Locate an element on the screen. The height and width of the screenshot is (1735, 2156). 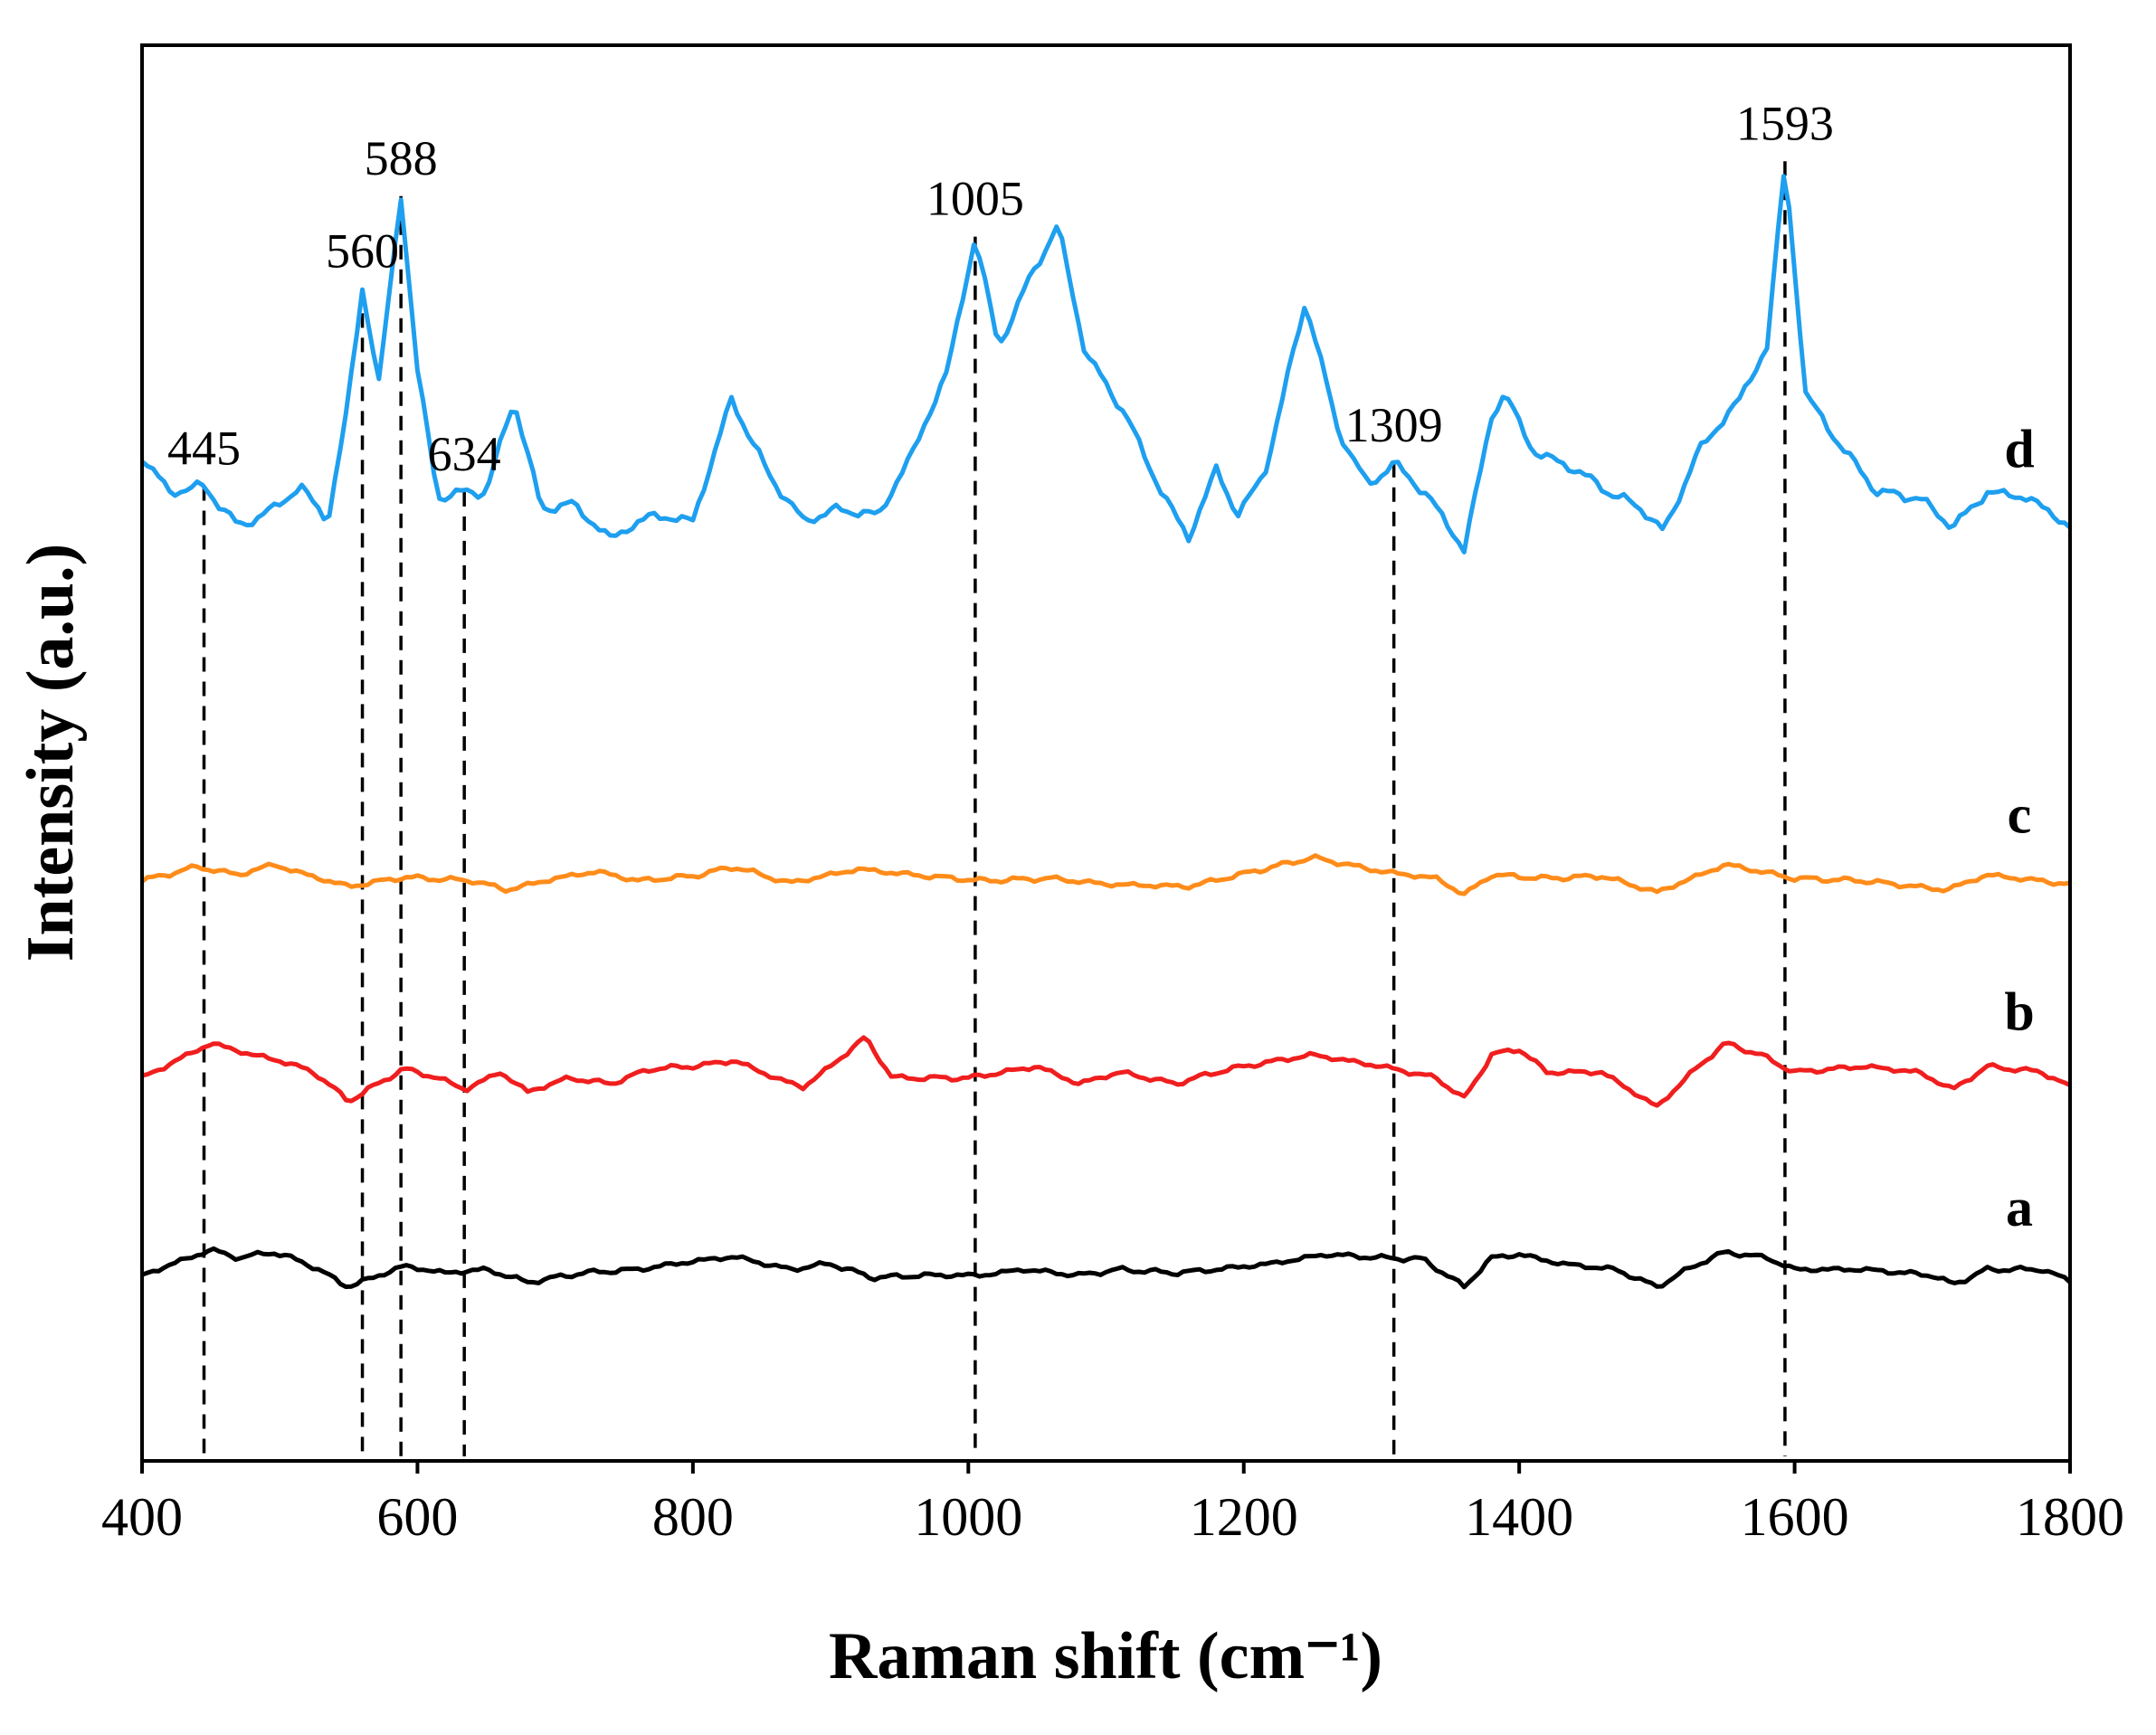
series-line-c is located at coordinates (1105, 874).